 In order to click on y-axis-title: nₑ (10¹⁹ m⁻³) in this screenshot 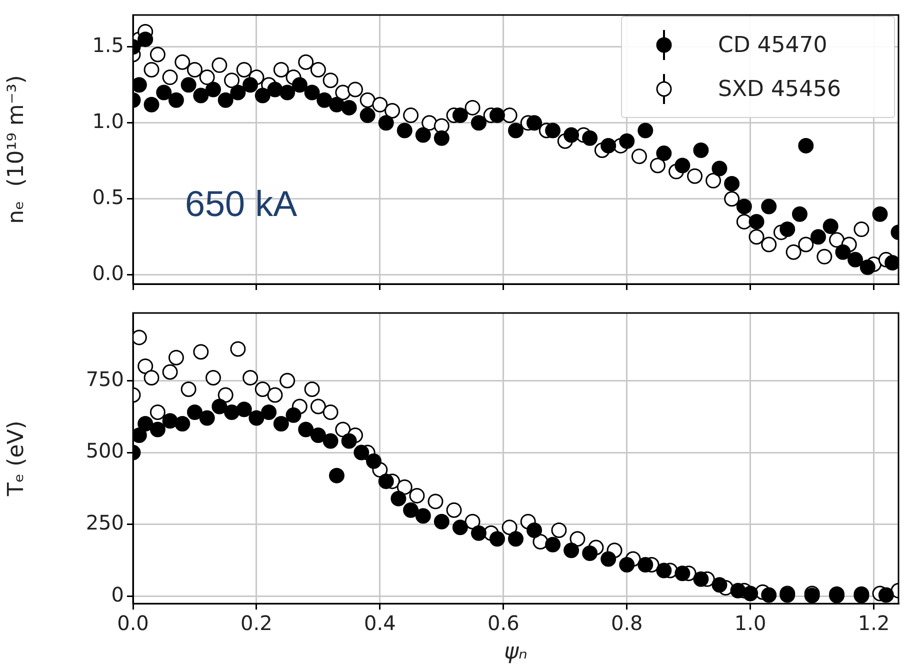, I will do `click(16, 149)`.